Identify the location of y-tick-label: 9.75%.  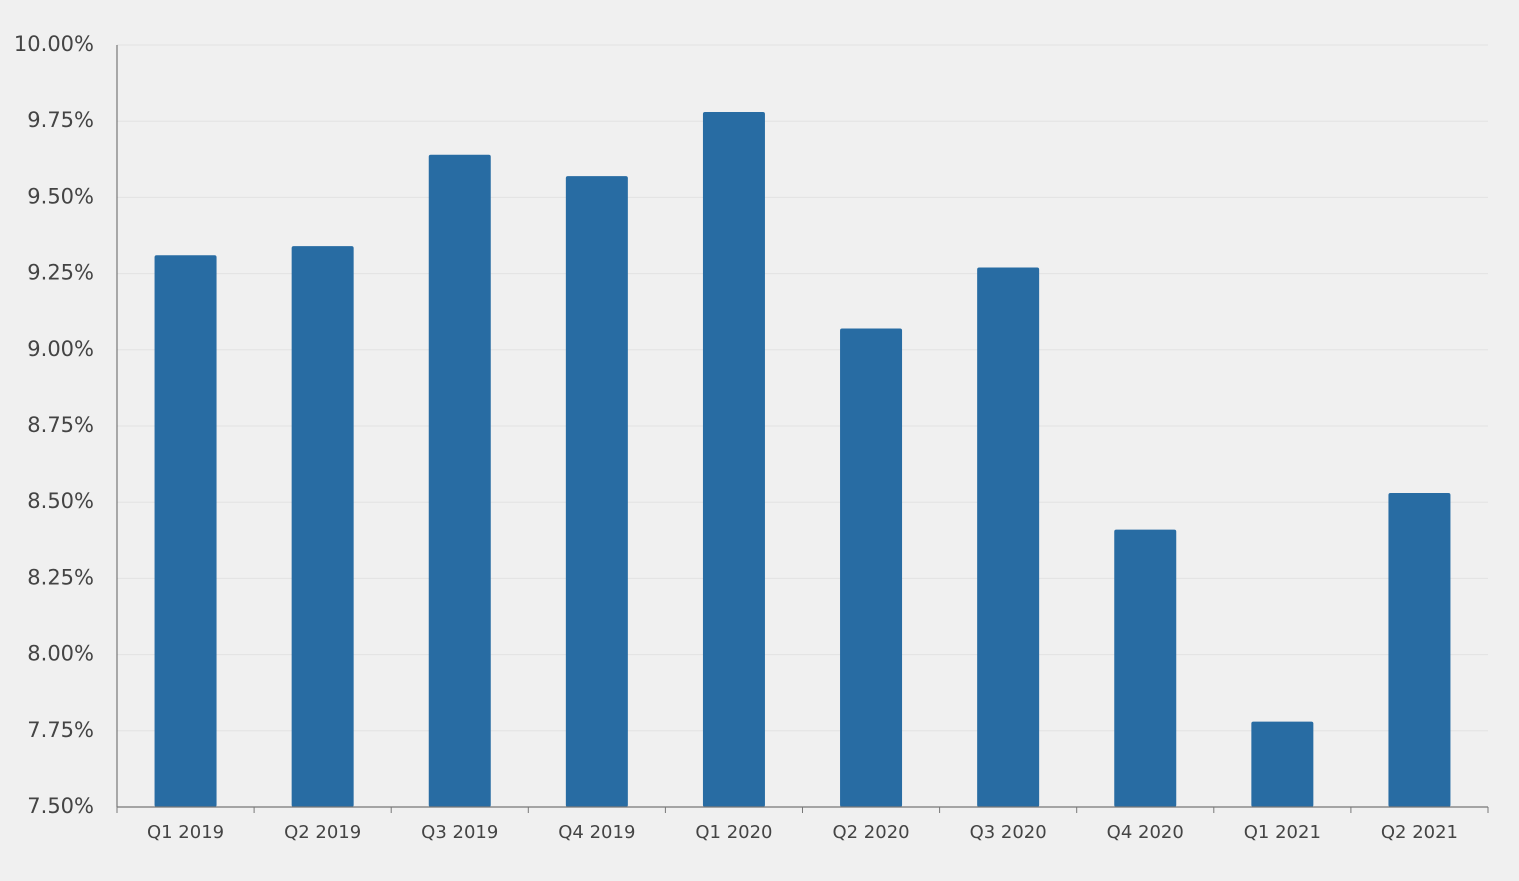
(60, 120).